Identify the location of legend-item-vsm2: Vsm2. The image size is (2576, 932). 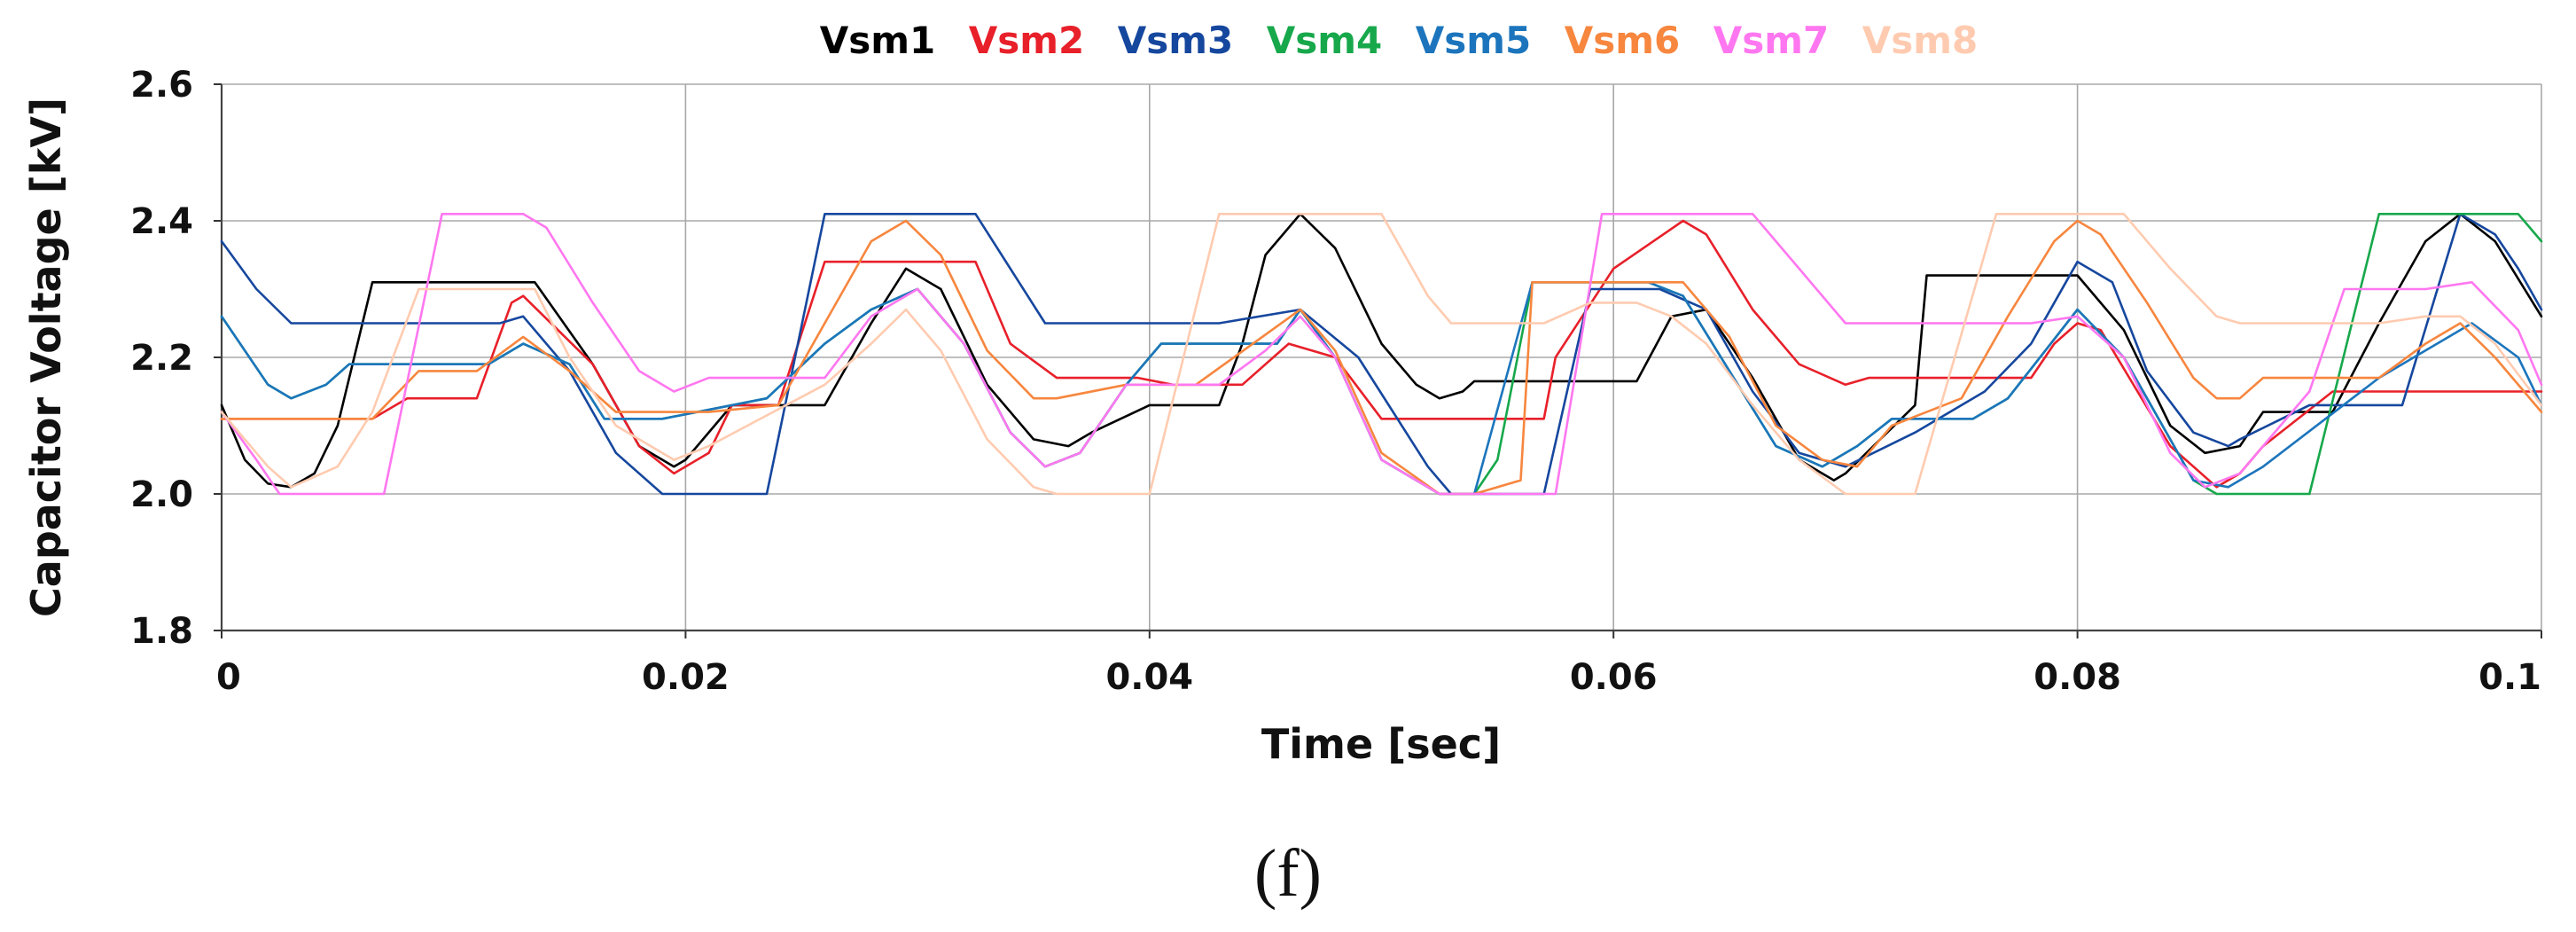
(1027, 40).